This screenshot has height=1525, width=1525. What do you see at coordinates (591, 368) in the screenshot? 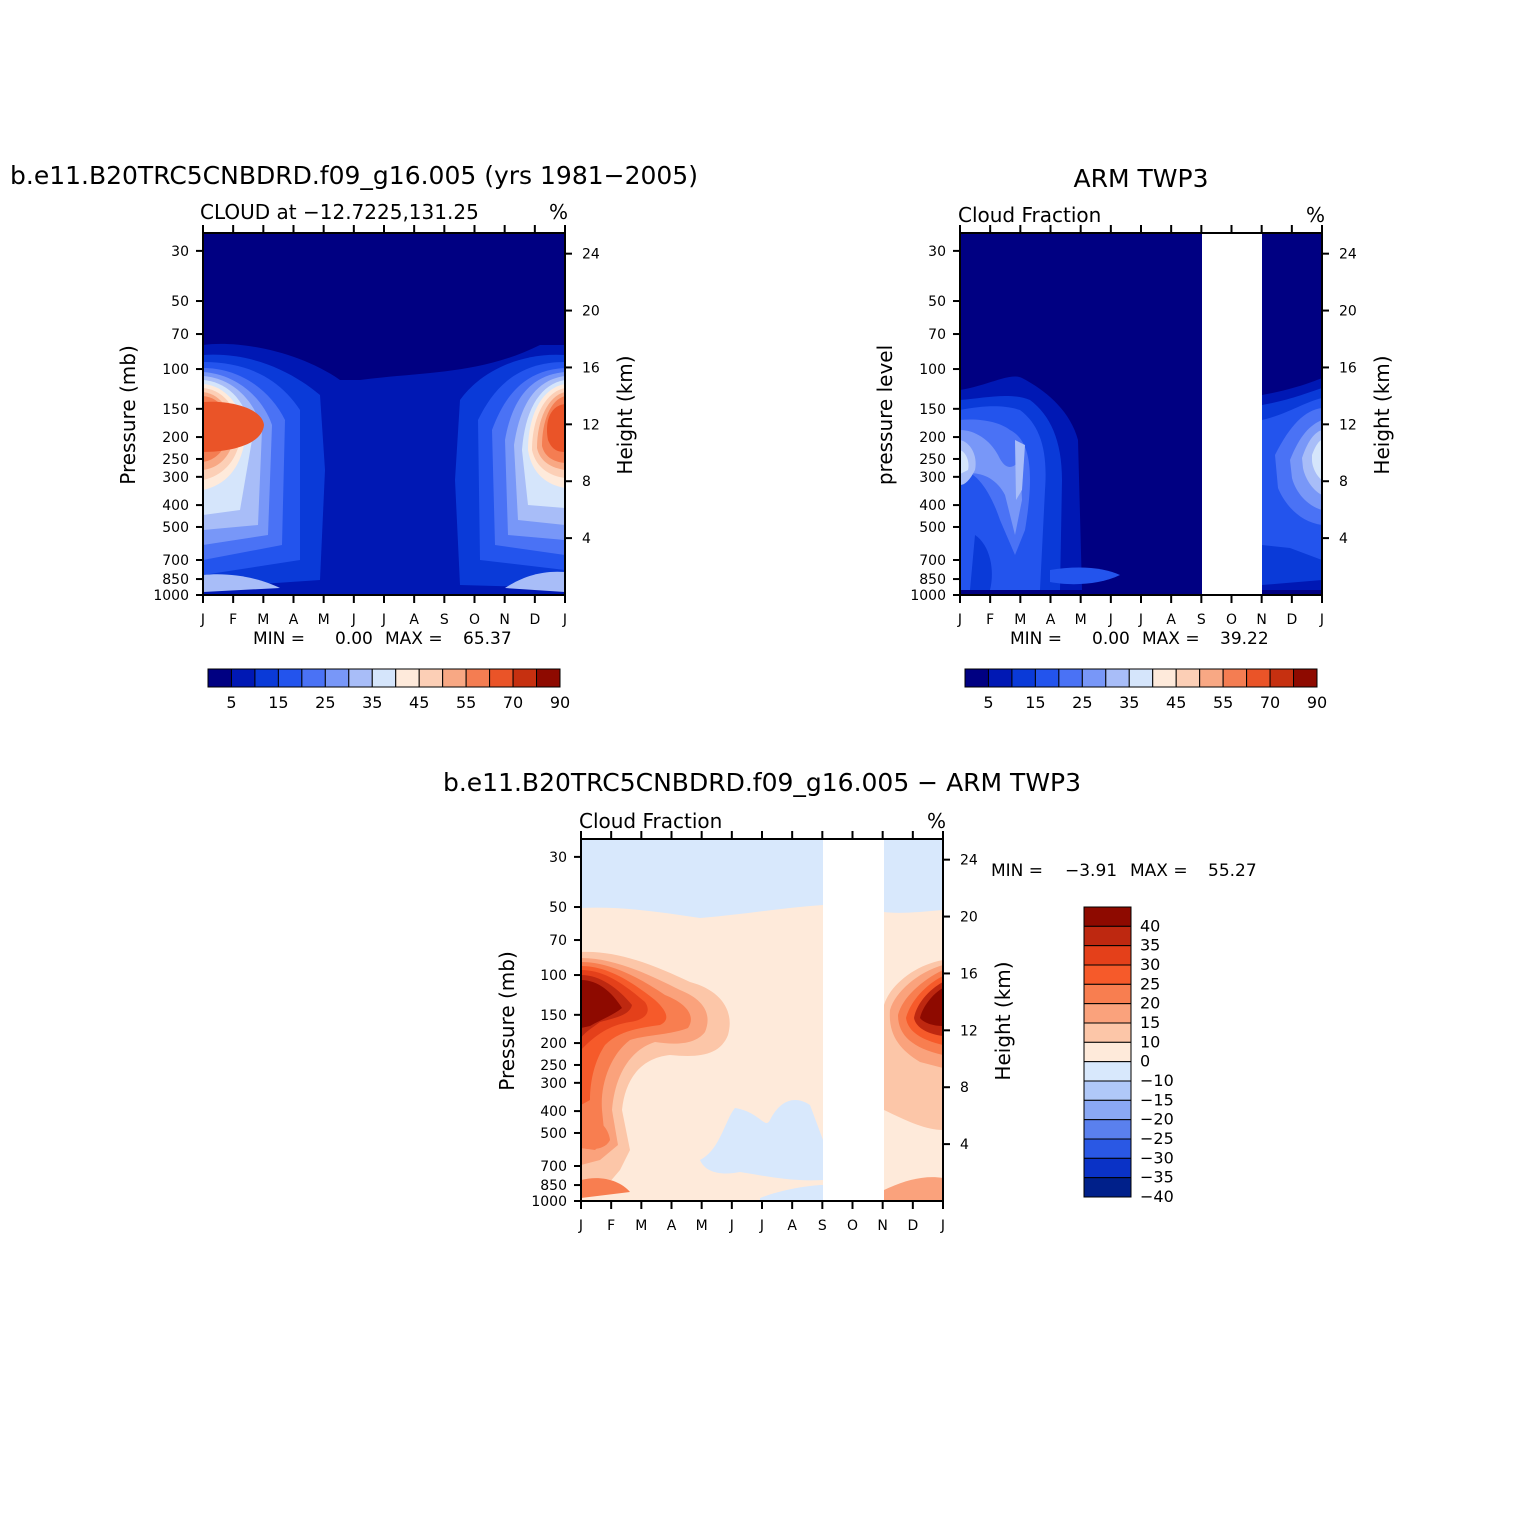
I see `y2-tick-label: 16` at bounding box center [591, 368].